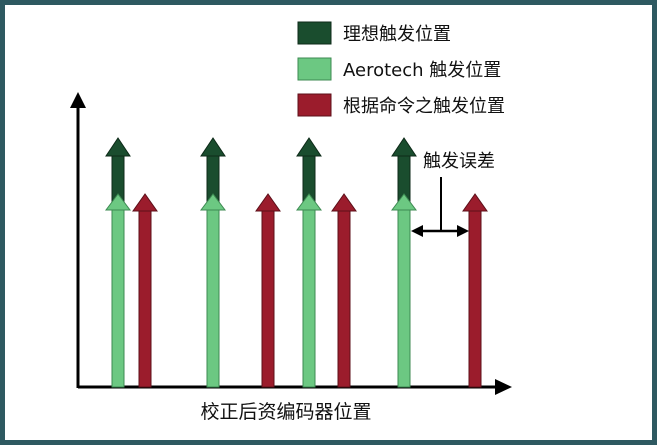  What do you see at coordinates (463, 231) in the screenshot?
I see `trigger-error-right-arrowhead` at bounding box center [463, 231].